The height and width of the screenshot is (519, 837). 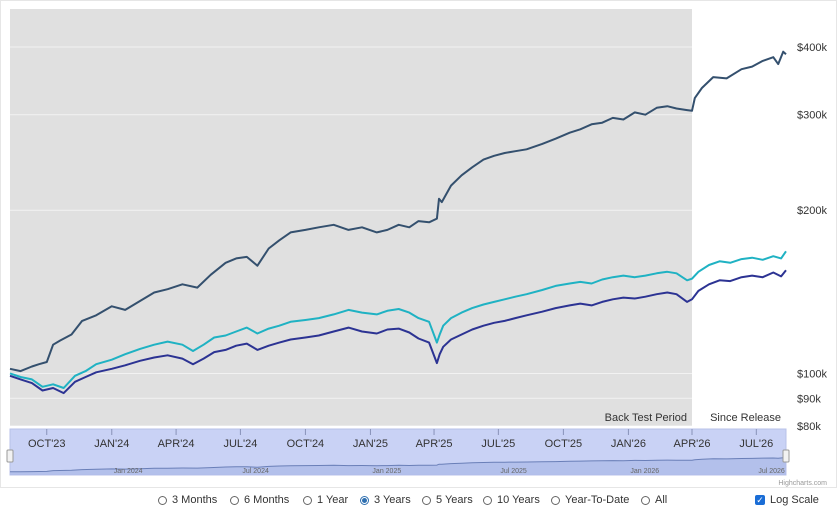 What do you see at coordinates (385, 500) in the screenshot?
I see `range-option-3-years: 3 Years` at bounding box center [385, 500].